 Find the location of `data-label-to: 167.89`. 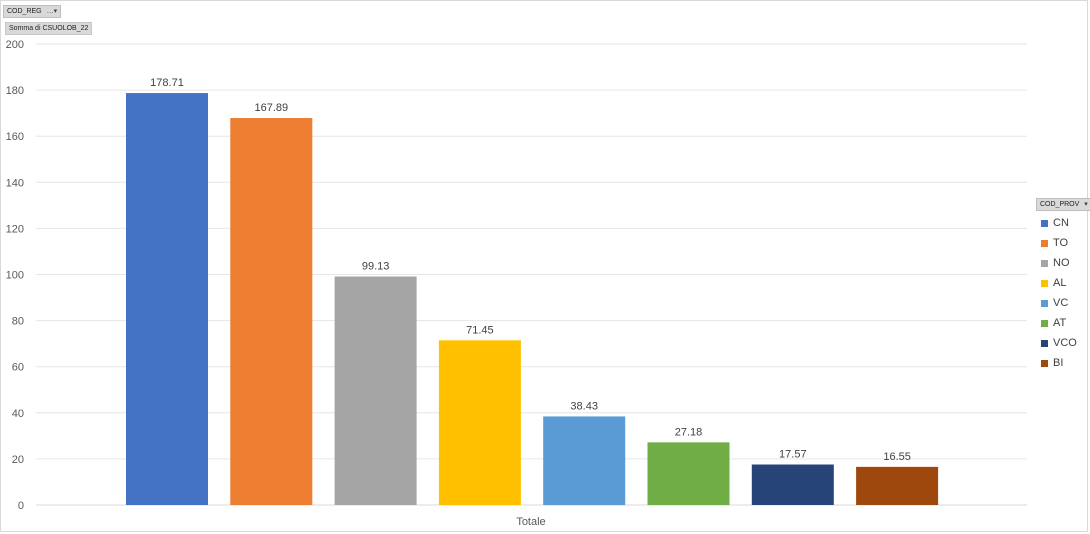

data-label-to: 167.89 is located at coordinates (271, 108).